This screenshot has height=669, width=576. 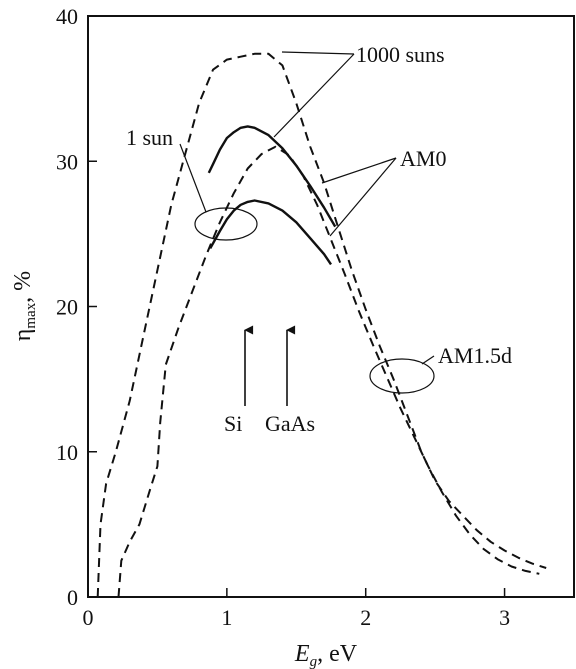 I want to click on x-tick-label: 3, so click(x=504, y=617).